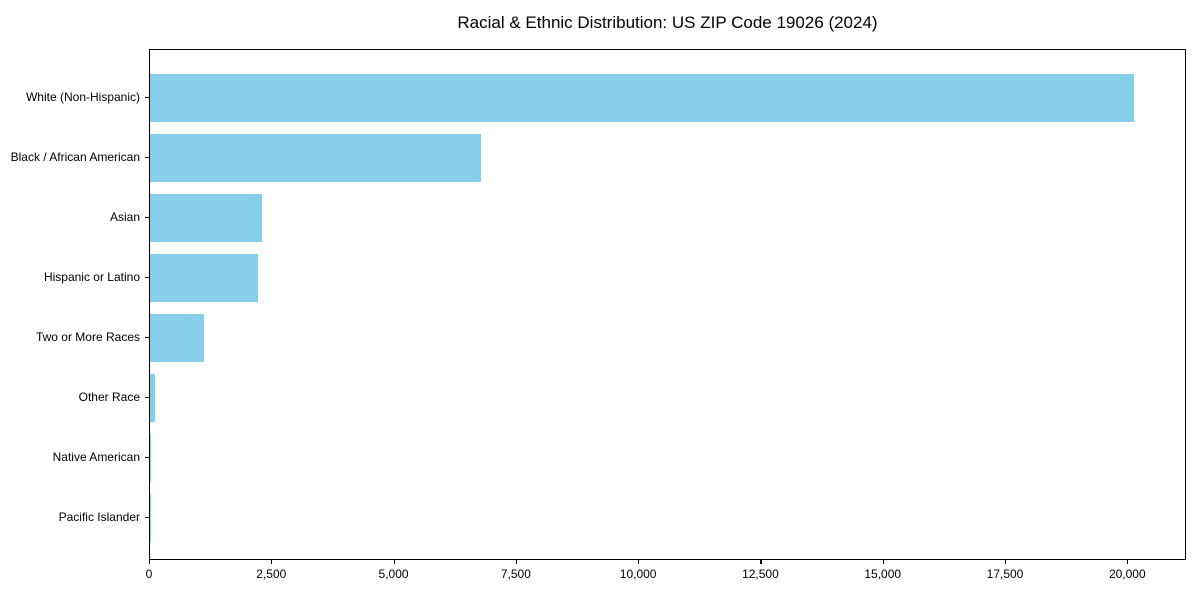  I want to click on x-tick-label-5000: 5,000, so click(393, 574).